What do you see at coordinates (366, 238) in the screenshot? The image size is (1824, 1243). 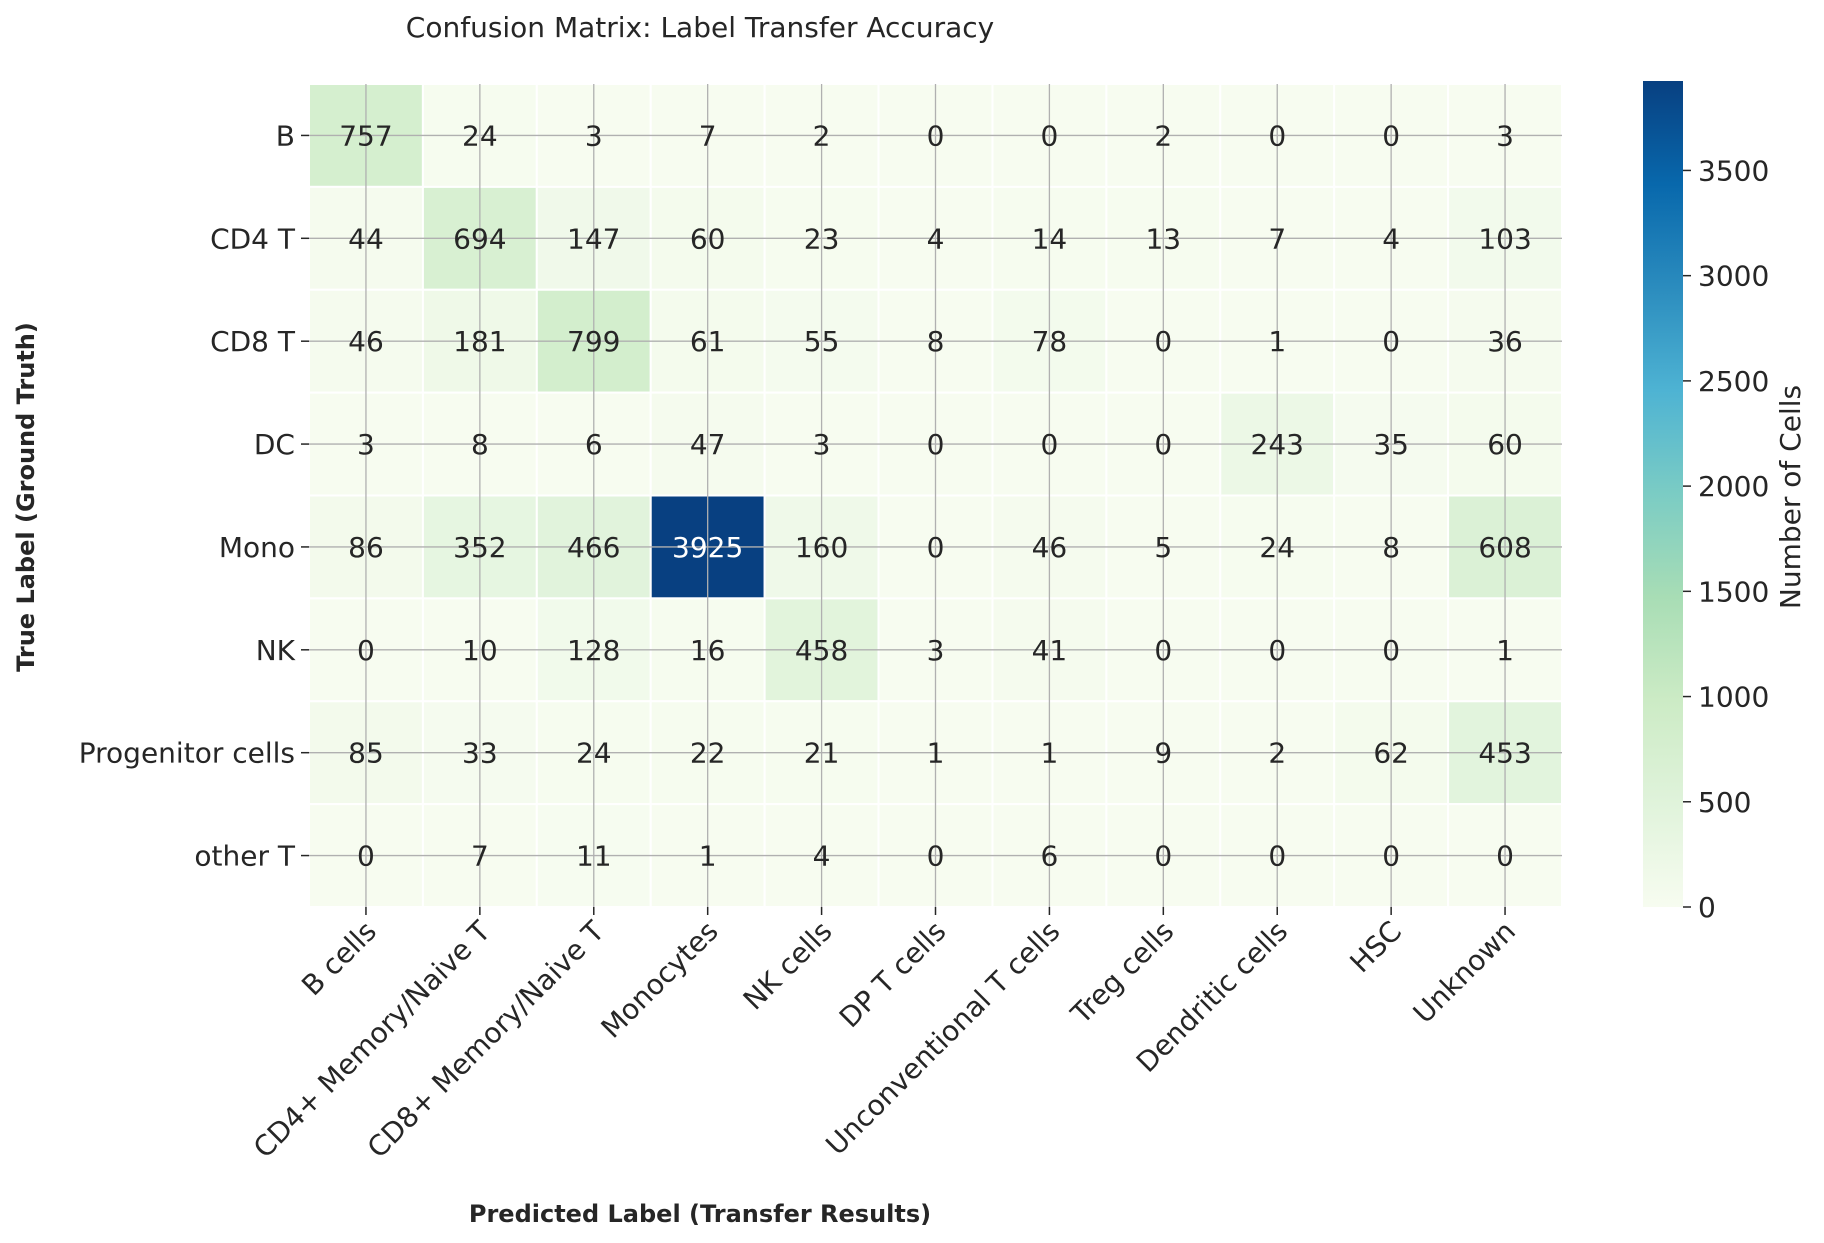 I see `cell-value-label: 44` at bounding box center [366, 238].